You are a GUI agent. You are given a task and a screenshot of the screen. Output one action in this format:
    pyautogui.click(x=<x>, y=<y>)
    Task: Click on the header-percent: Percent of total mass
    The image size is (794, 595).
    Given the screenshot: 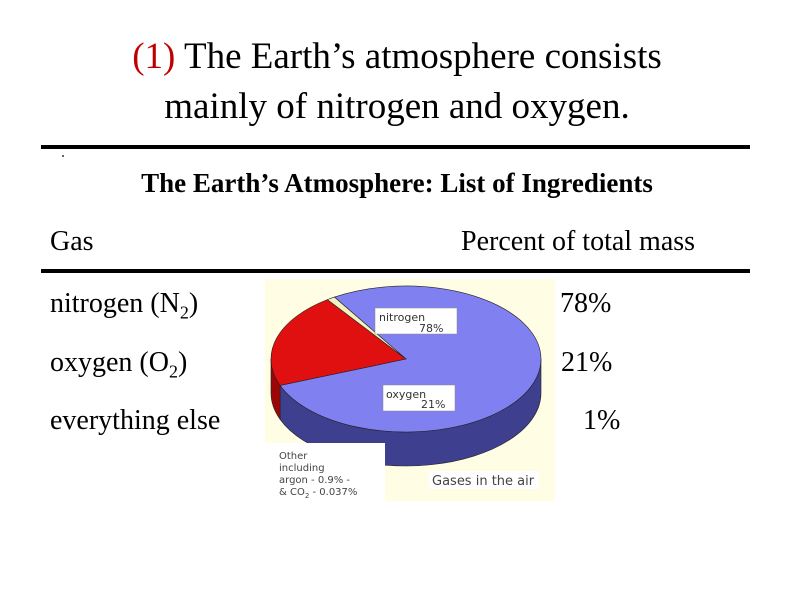 What is the action you would take?
    pyautogui.click(x=578, y=241)
    